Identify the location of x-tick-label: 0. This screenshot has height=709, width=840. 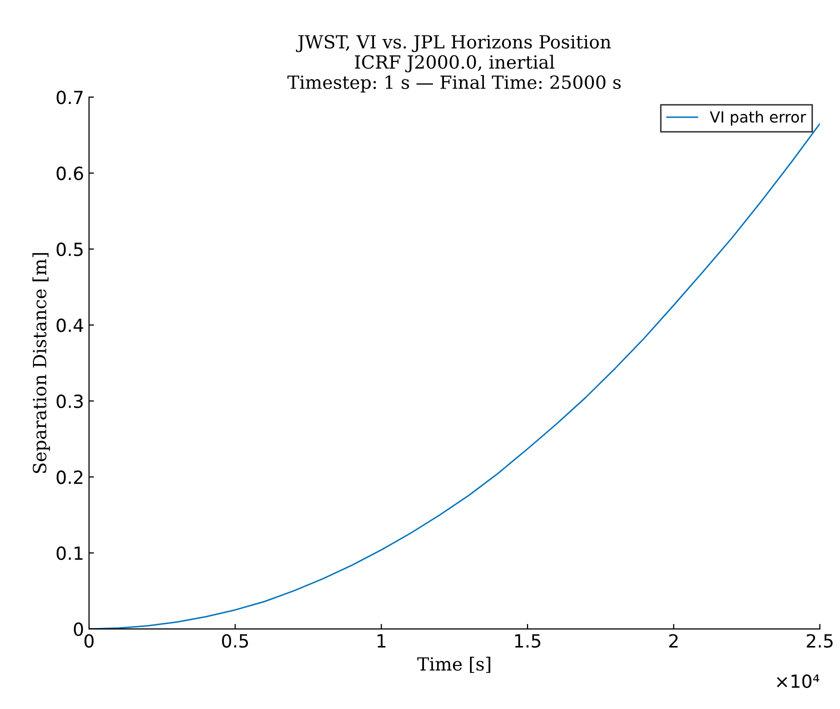
(89, 641).